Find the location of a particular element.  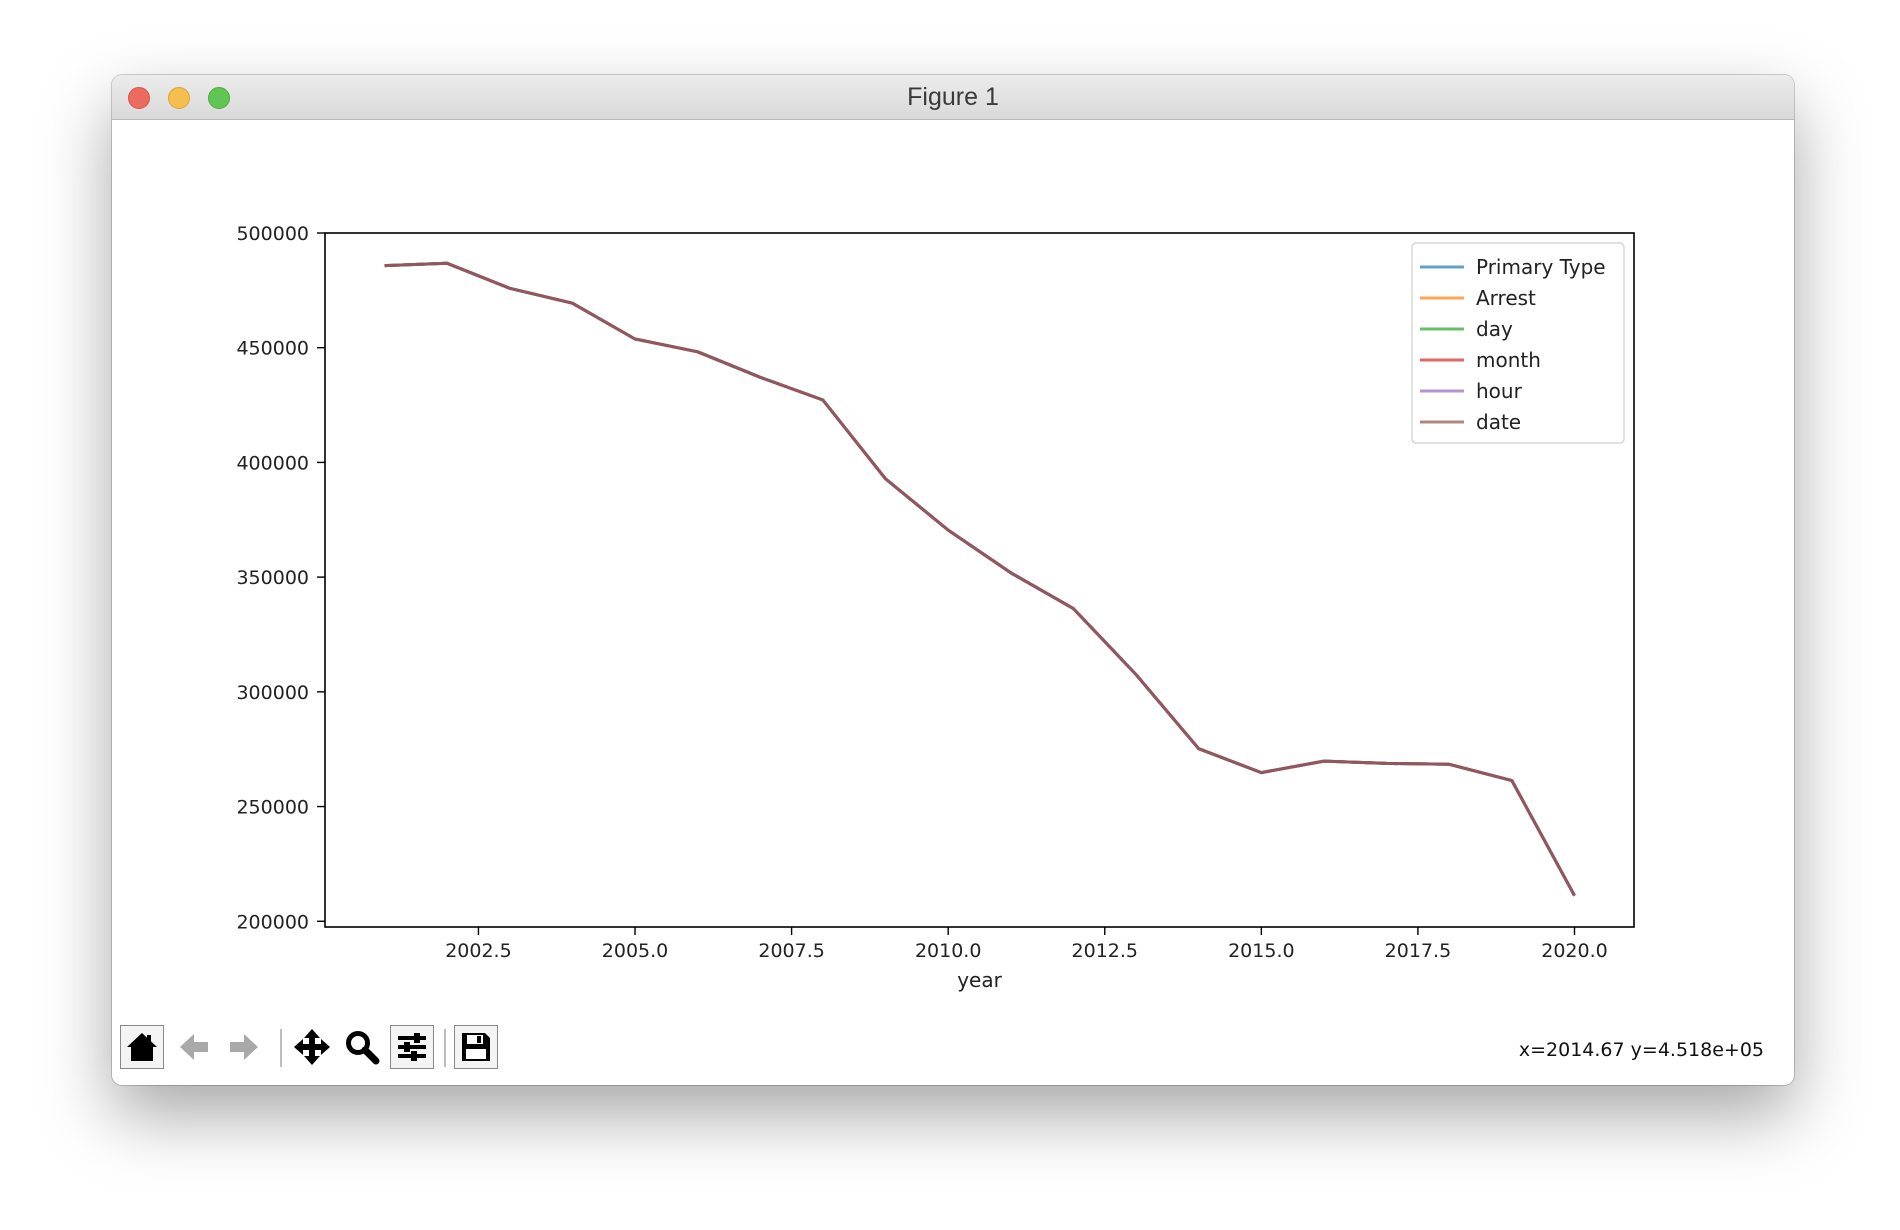

title-bar: Figure 1 is located at coordinates (953, 97).